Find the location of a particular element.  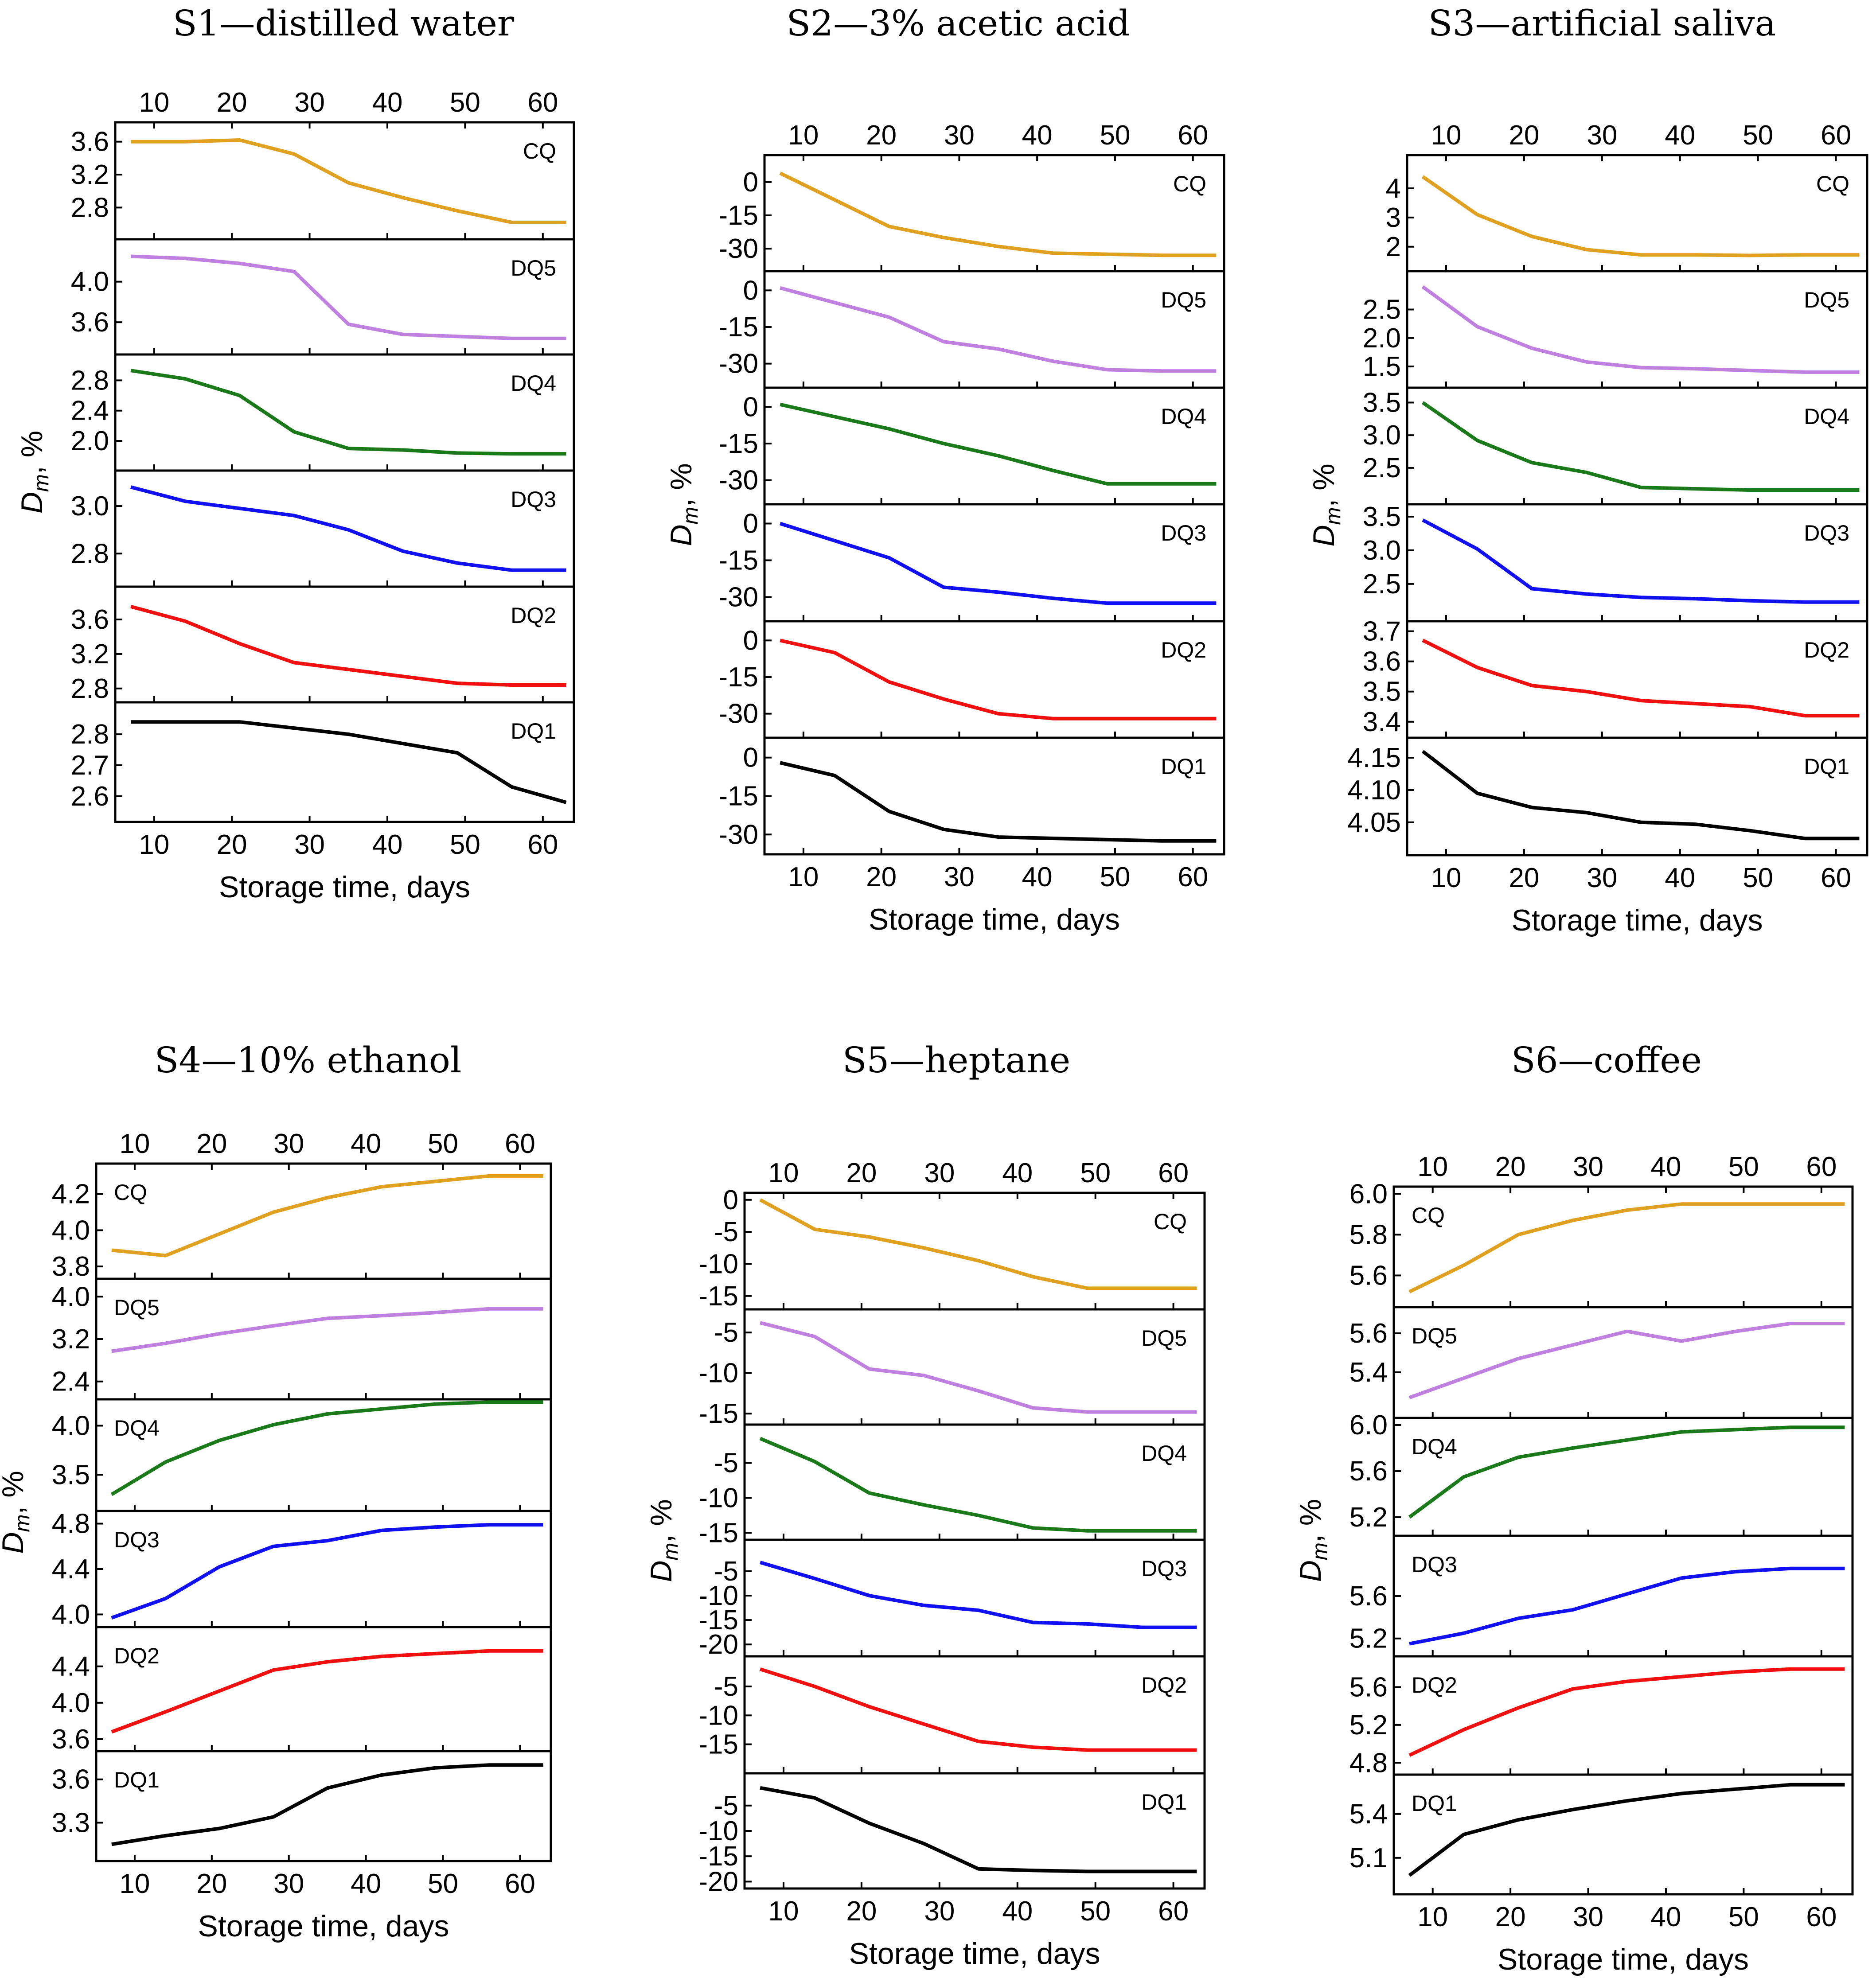

panel-dq2: 0 -15 -30 DQ2 is located at coordinates (971, 679).